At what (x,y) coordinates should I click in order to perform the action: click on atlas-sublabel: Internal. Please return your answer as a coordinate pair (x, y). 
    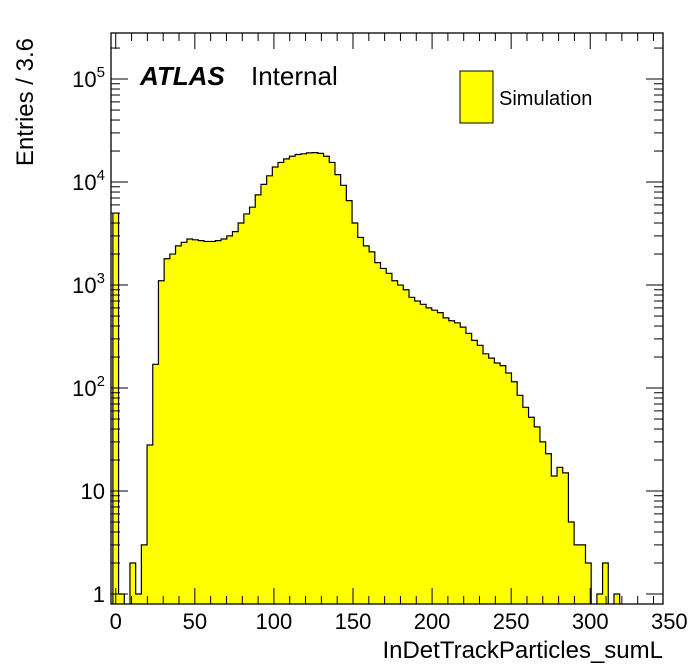
    Looking at the image, I should click on (294, 76).